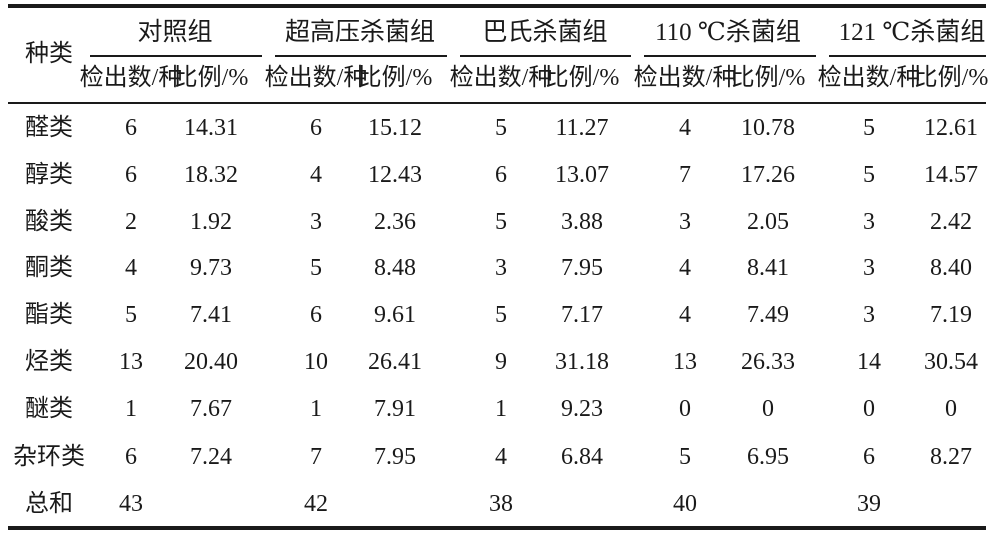  I want to click on table-cell: 20.40, so click(211, 362).